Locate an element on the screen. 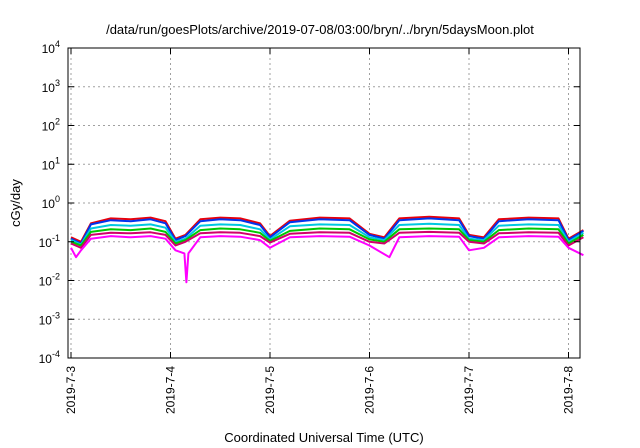 The image size is (640, 448). y-tick-label: 10⁻¹ is located at coordinates (49, 241).